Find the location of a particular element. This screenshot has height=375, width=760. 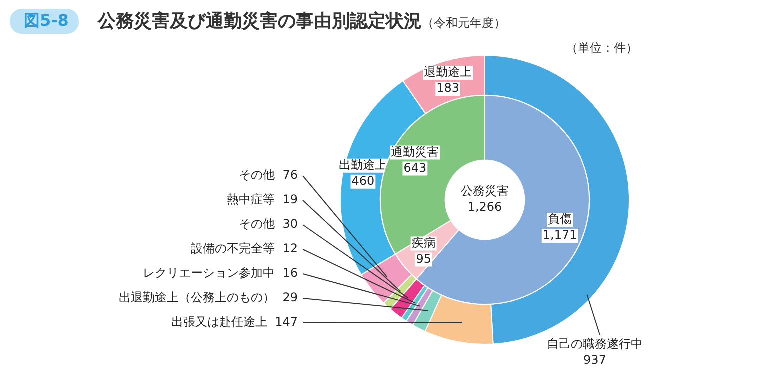

slice-label: 出退勤途上（公務上のもの） 29 is located at coordinates (208, 297).